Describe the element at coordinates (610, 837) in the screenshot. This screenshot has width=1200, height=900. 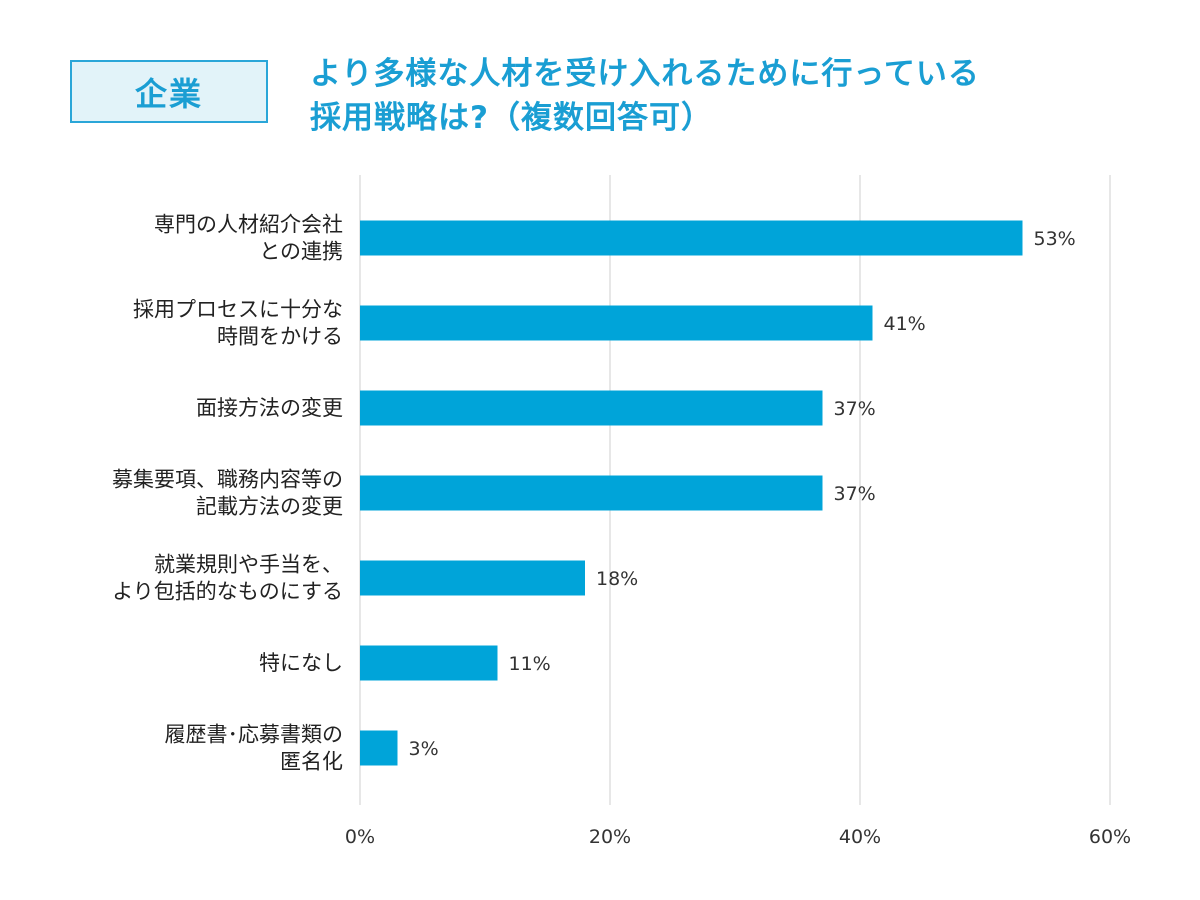
I see `x-tick-label: 20%` at that location.